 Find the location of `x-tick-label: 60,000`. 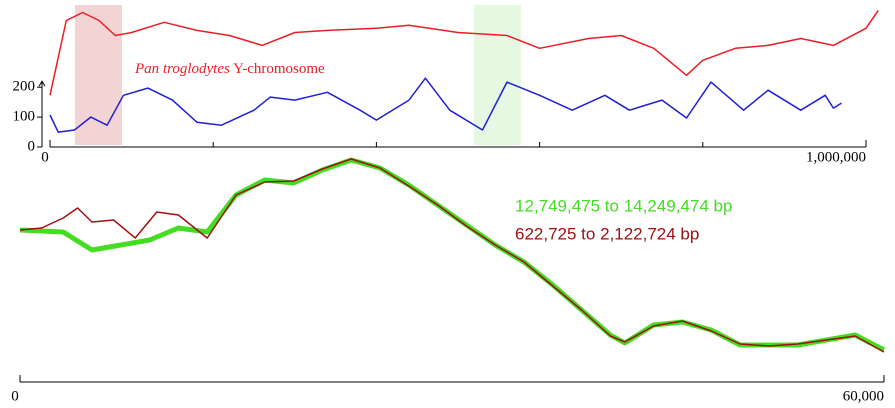

x-tick-label: 60,000 is located at coordinates (863, 396).